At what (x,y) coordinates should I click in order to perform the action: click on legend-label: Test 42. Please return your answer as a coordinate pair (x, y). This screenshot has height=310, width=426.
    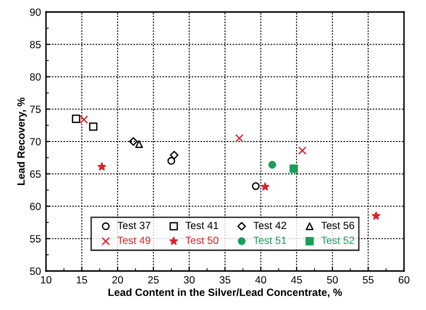
    Looking at the image, I should click on (269, 226).